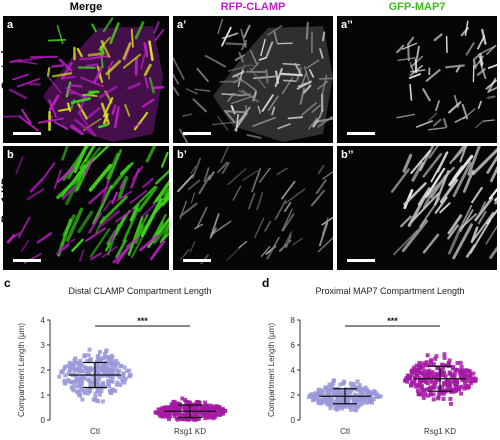 Image resolution: width=500 pixels, height=440 pixels. Describe the element at coordinates (255, 205) in the screenshot. I see `micrograph-rfp-kd` at that location.